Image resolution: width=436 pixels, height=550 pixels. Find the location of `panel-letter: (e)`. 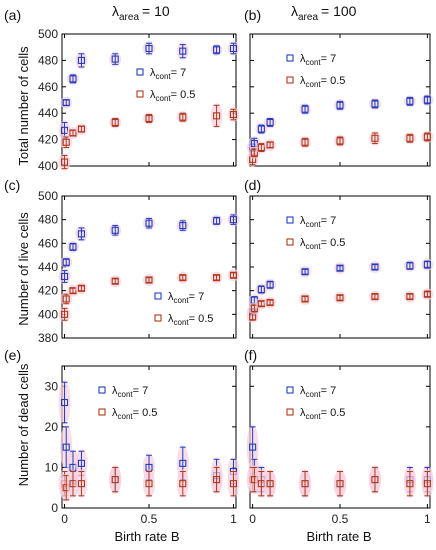

panel-letter: (e) is located at coordinates (12, 355).